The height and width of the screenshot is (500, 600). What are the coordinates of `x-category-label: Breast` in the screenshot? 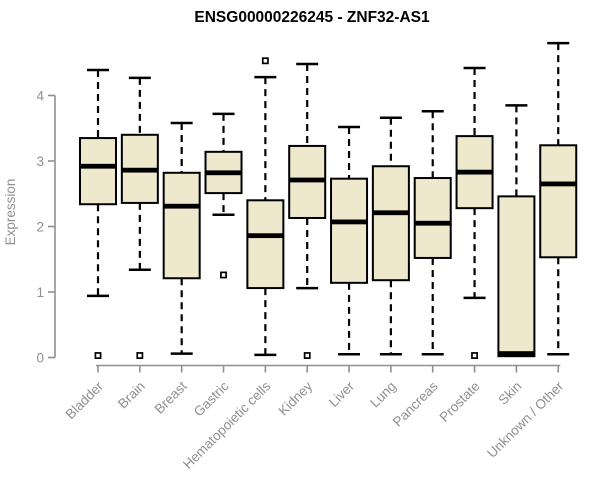 It's located at (171, 397).